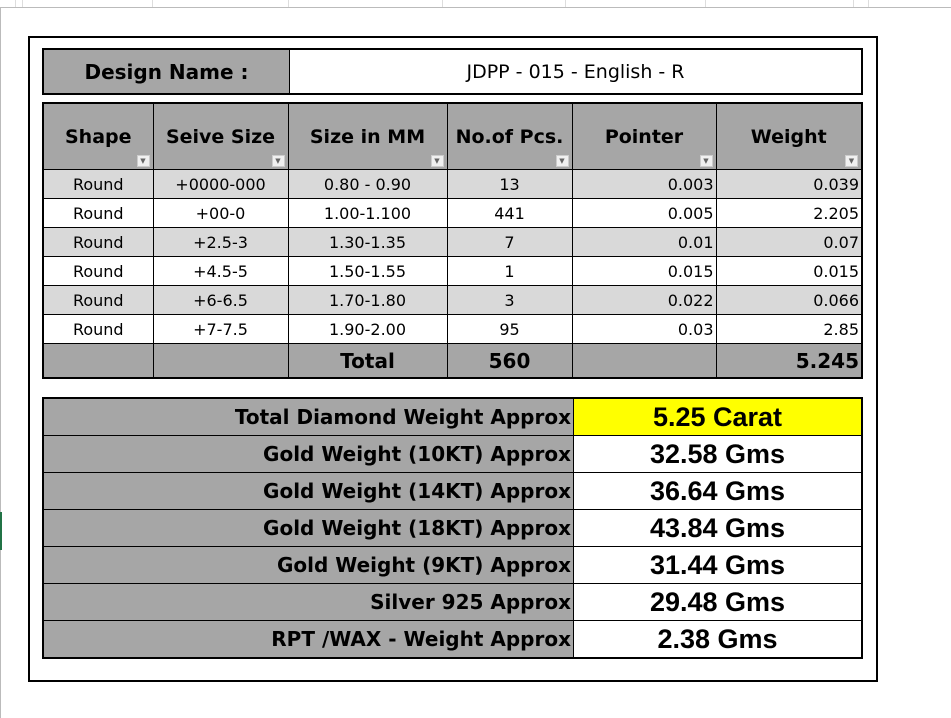 The height and width of the screenshot is (718, 951). I want to click on header-pcs: No.of Pcs. ▼, so click(509, 136).